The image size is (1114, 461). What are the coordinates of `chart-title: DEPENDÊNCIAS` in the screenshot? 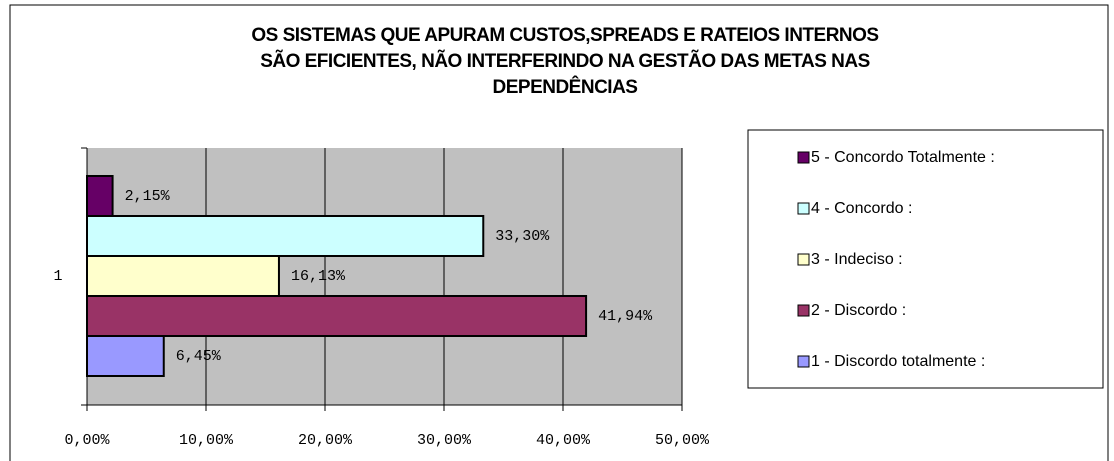 It's located at (565, 87).